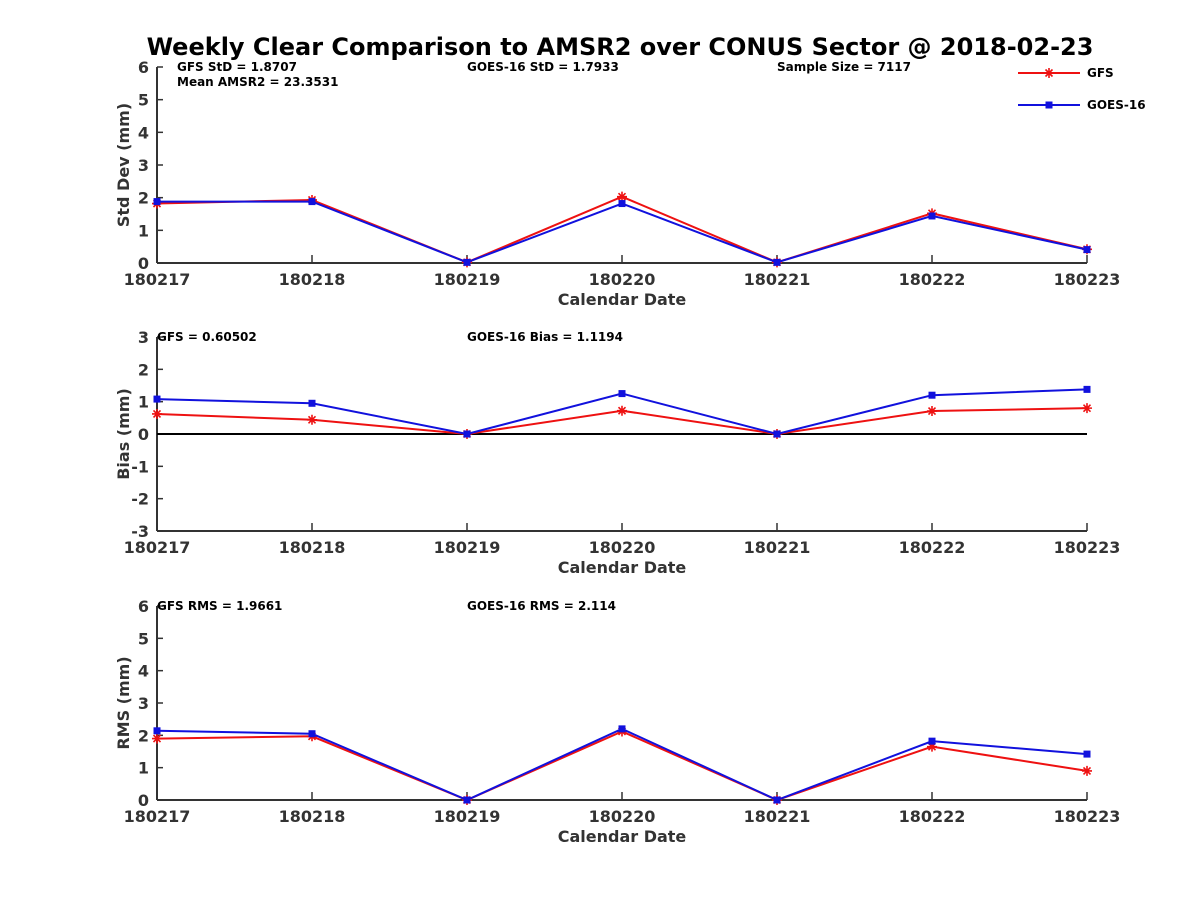 The width and height of the screenshot is (1200, 900). Describe the element at coordinates (140, 499) in the screenshot. I see `y-tick-label: -2` at that location.